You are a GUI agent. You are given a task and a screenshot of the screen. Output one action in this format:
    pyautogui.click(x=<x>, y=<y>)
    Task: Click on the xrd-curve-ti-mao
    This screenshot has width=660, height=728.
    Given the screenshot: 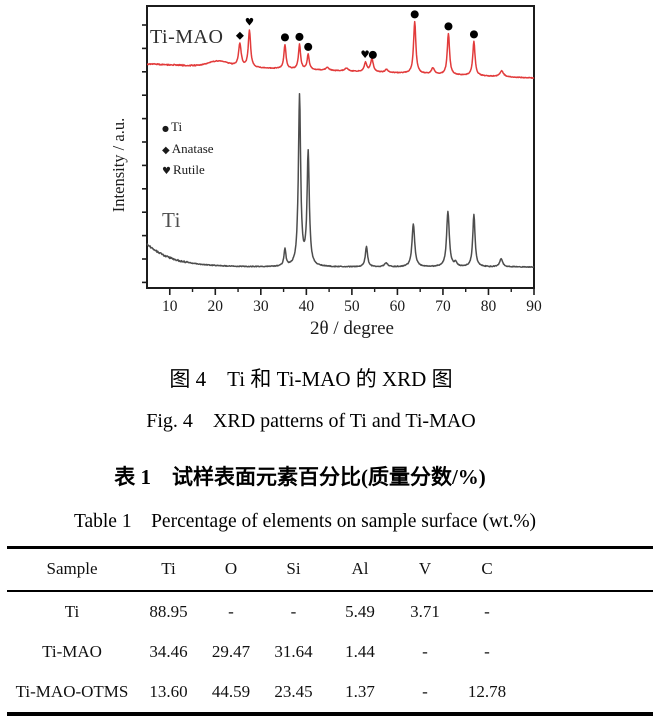 What is the action you would take?
    pyautogui.click(x=340, y=49)
    